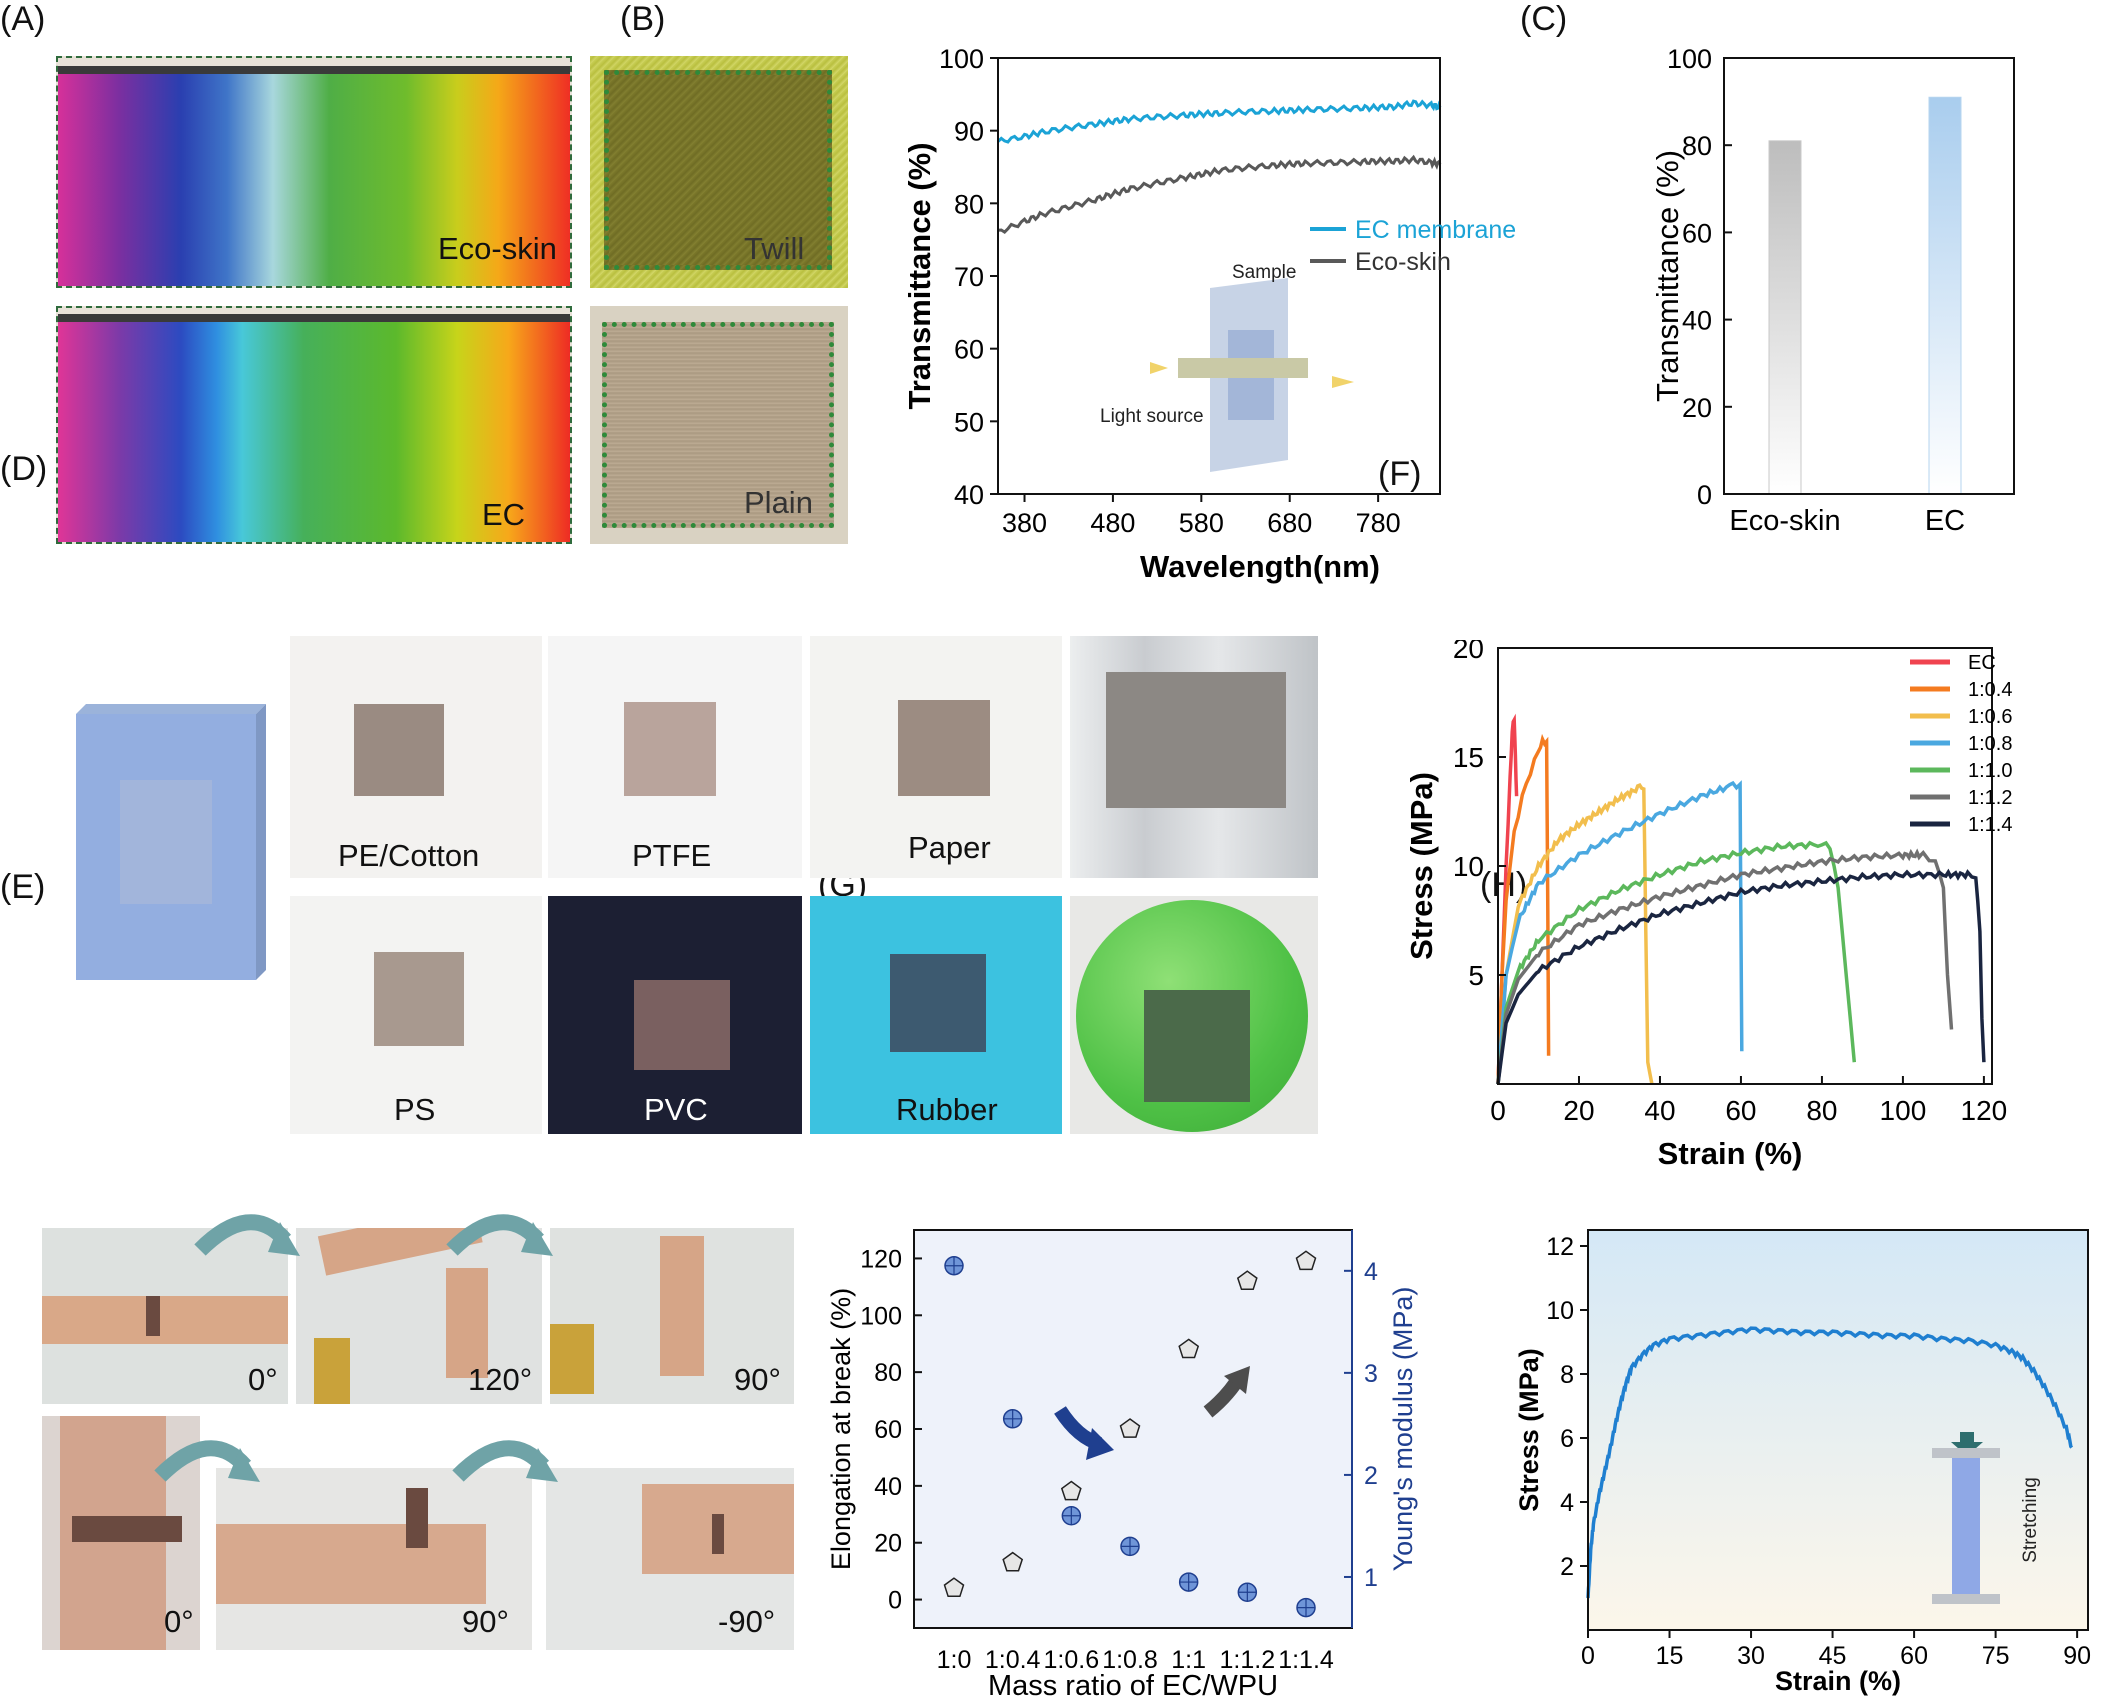  I want to click on chart-h-xlabel: Strain (%), so click(1838, 1681).